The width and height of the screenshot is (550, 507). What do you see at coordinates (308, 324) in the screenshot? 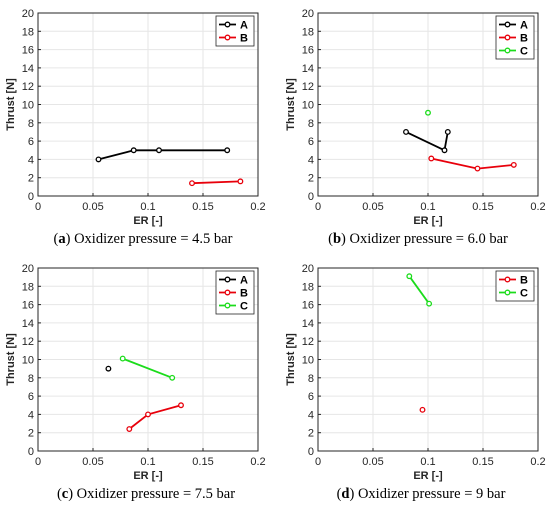
I see `y-tick-label: 14` at bounding box center [308, 324].